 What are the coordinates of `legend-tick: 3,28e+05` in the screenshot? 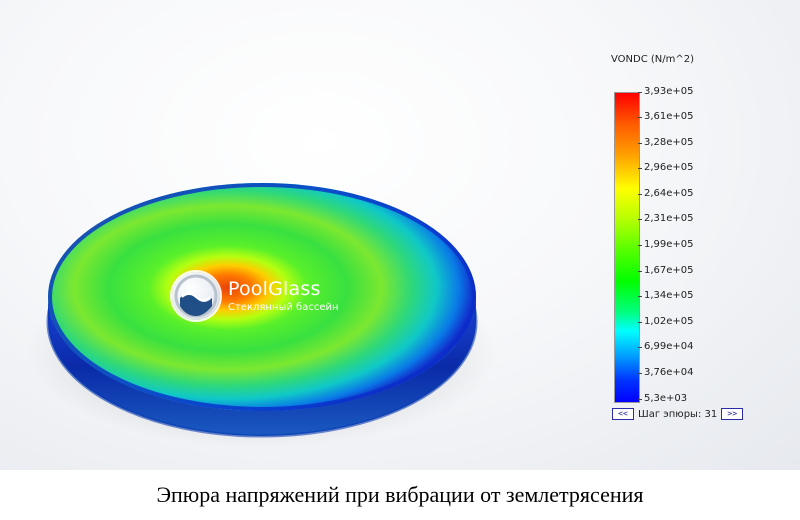 It's located at (666, 142).